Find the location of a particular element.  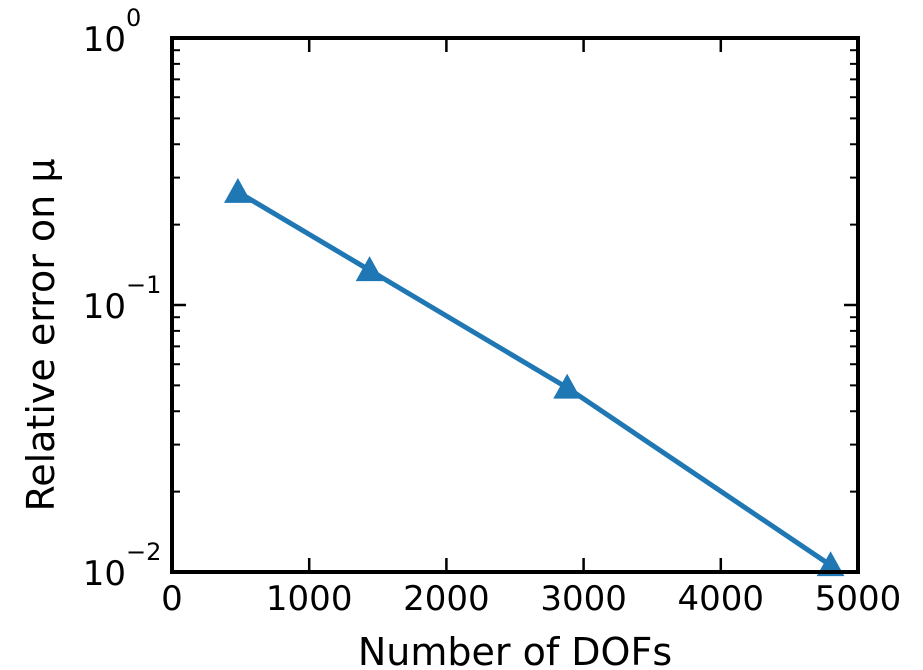

x-tick-label: 1000 is located at coordinates (309, 599).